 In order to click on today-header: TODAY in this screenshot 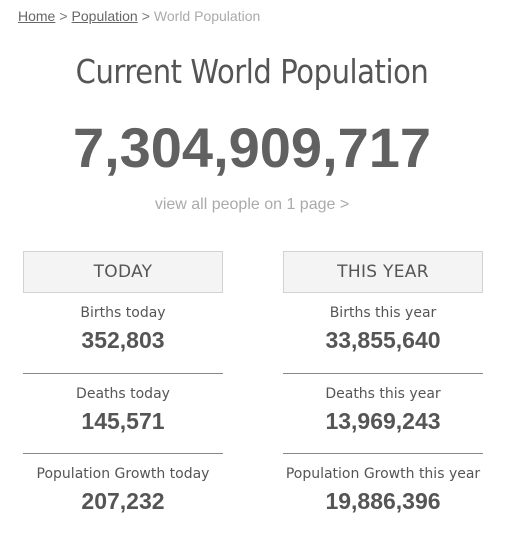, I will do `click(123, 272)`.